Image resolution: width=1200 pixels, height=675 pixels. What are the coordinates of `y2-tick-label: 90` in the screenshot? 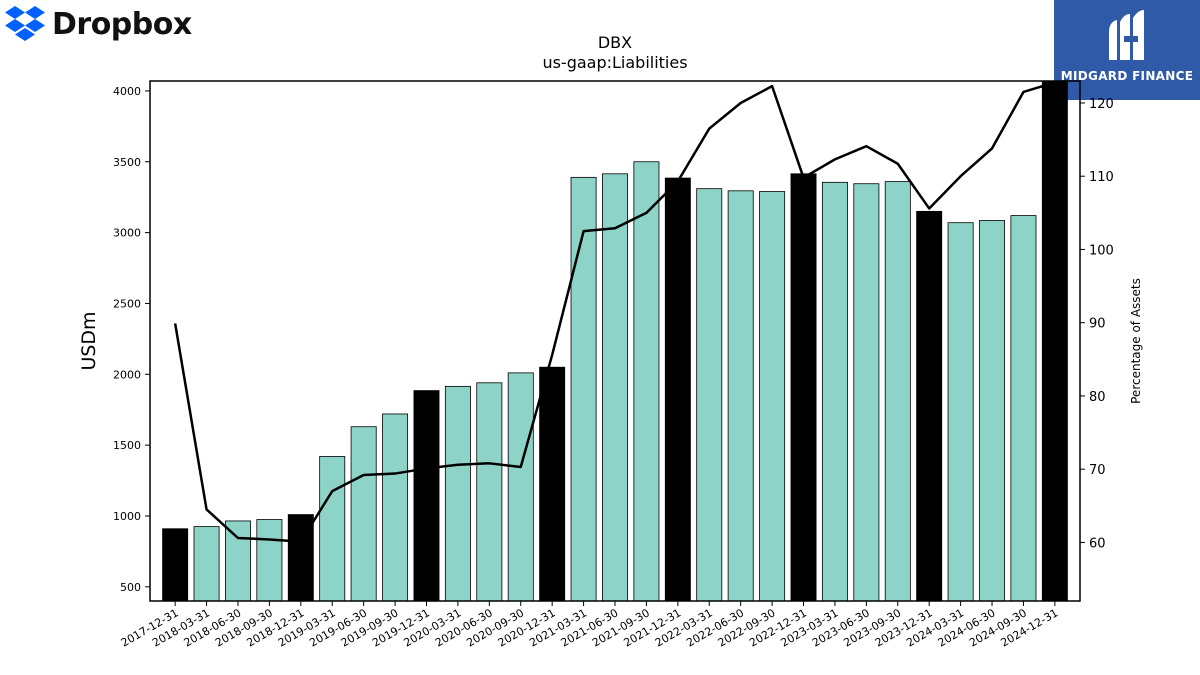 It's located at (1097, 324).